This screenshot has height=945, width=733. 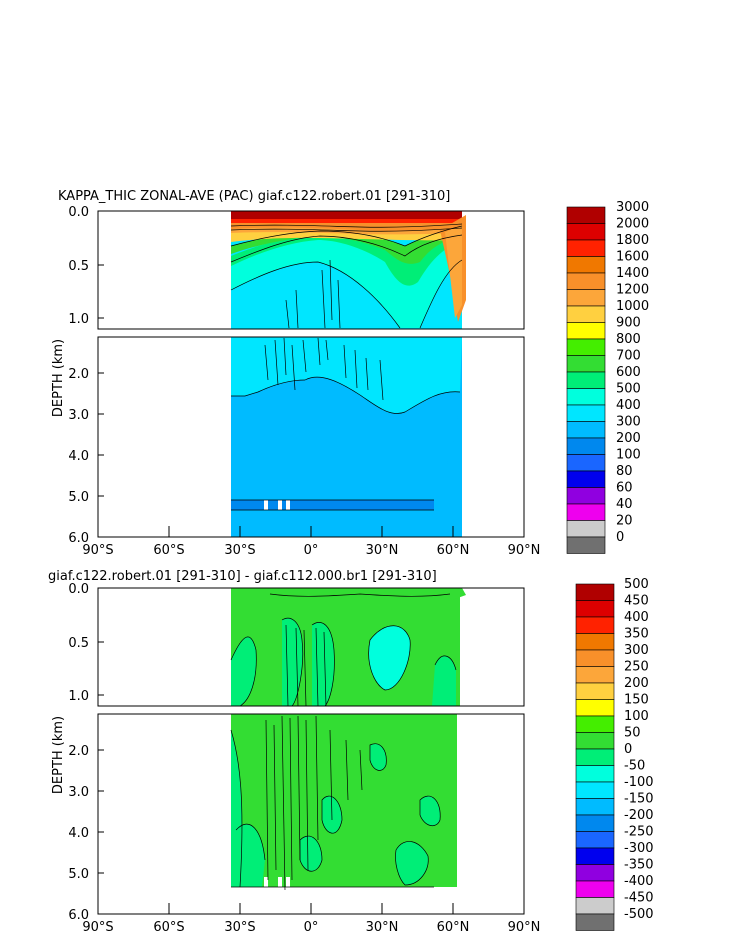 I want to click on colorbar-label: 1800, so click(x=632, y=240).